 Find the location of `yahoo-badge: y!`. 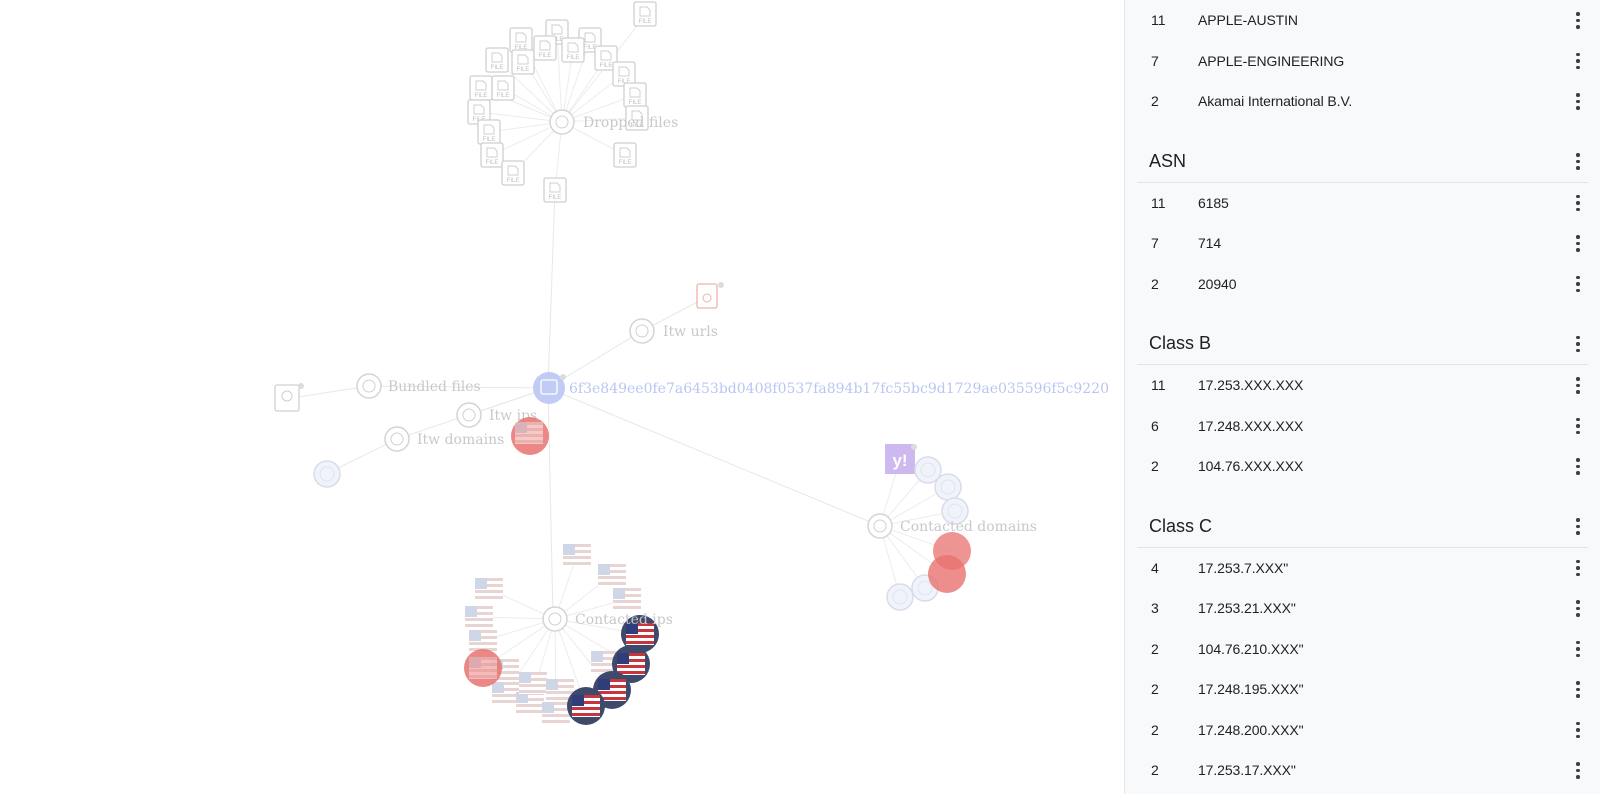

yahoo-badge: y! is located at coordinates (899, 460).